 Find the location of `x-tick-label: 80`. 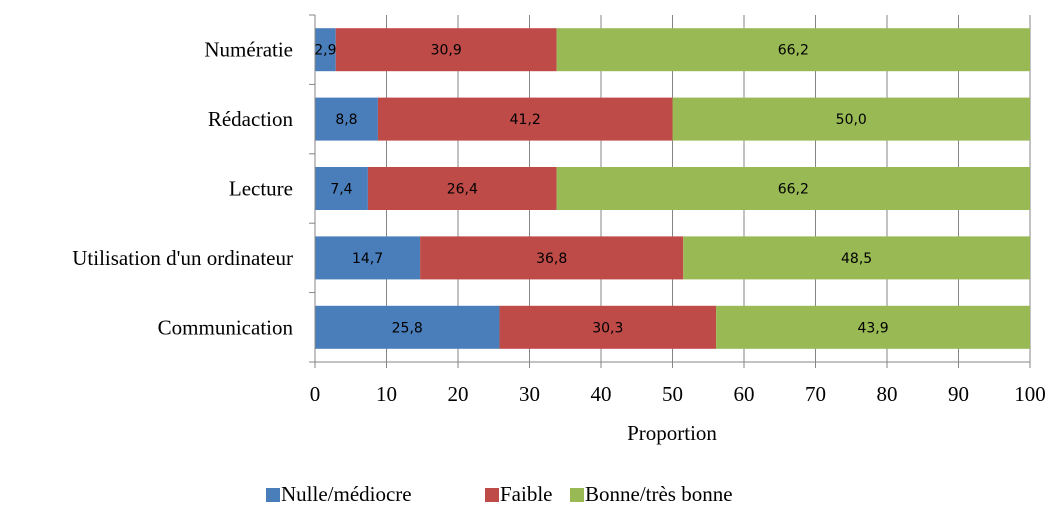

x-tick-label: 80 is located at coordinates (887, 394).